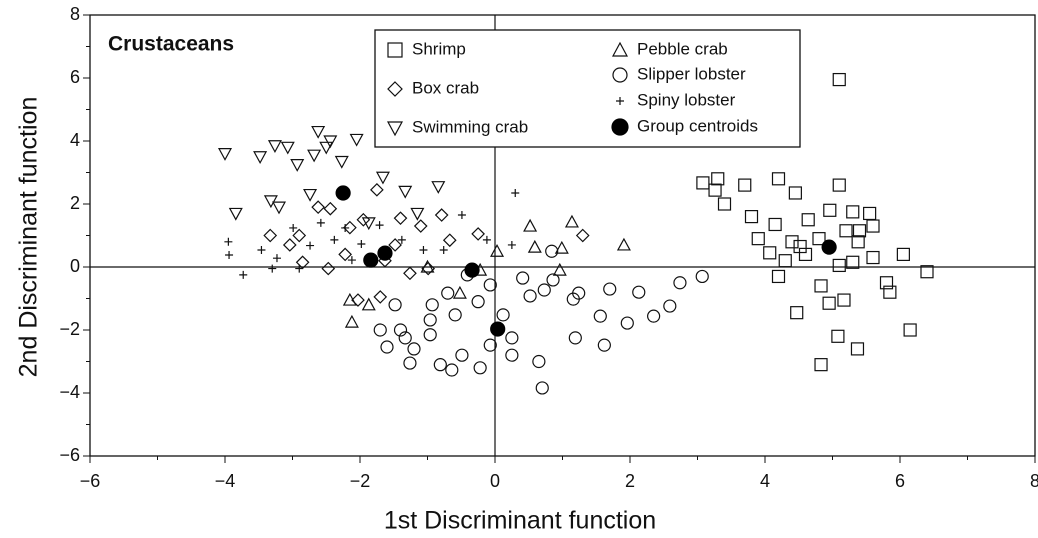  Describe the element at coordinates (75, 140) in the screenshot. I see `y-tick-label: 4` at that location.